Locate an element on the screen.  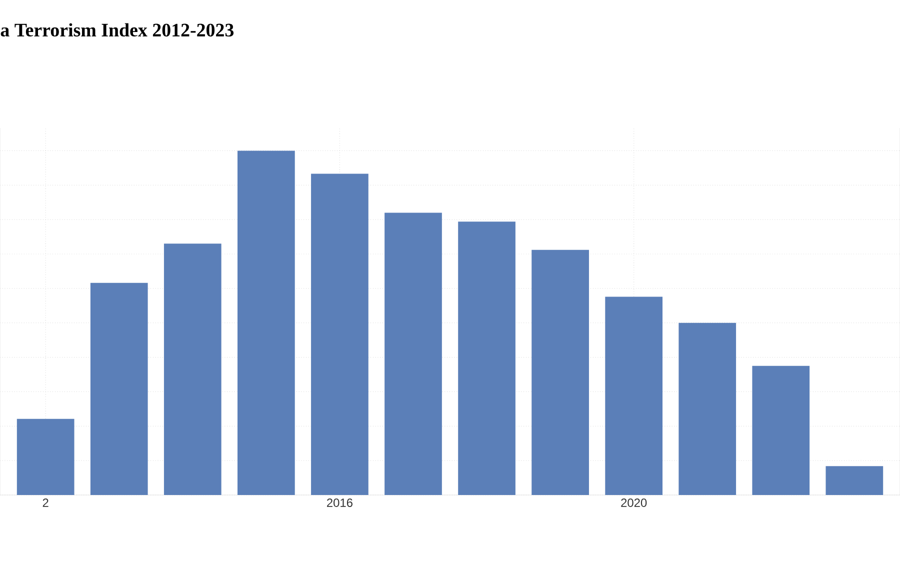
chart-title: a Terrorism Index 2012-2023 is located at coordinates (117, 30).